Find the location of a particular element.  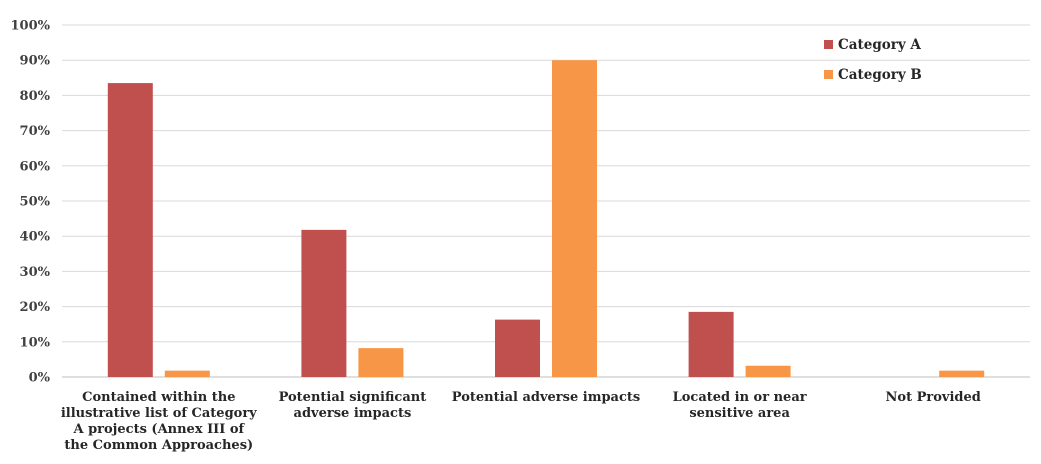

y-axis: 0% 10% 20% 30% 40% 50% 60% 70% 80% 90% 100% is located at coordinates (31, 202).